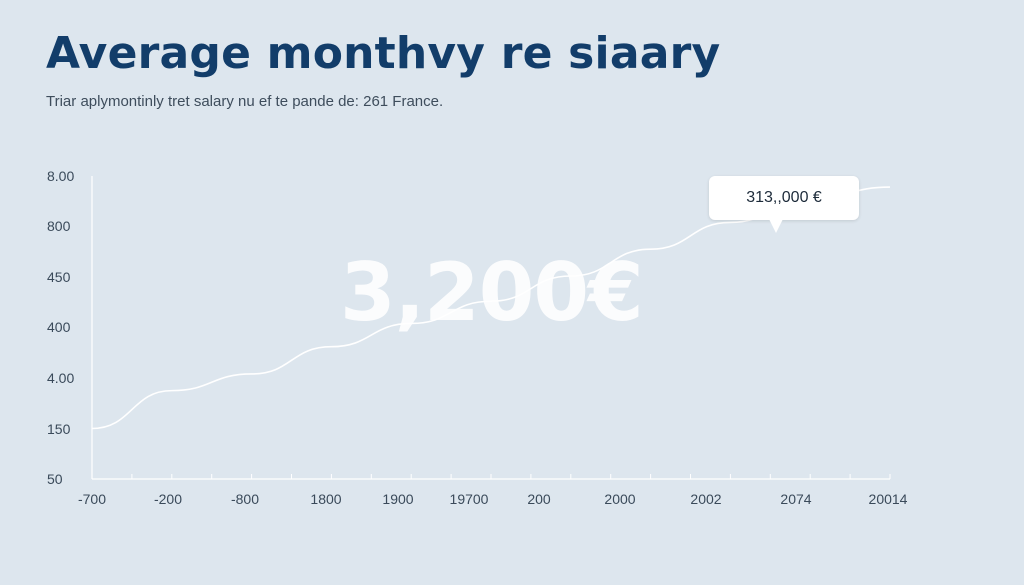 This screenshot has height=585, width=1024. I want to click on x-tick-label: 1800, so click(325, 499).